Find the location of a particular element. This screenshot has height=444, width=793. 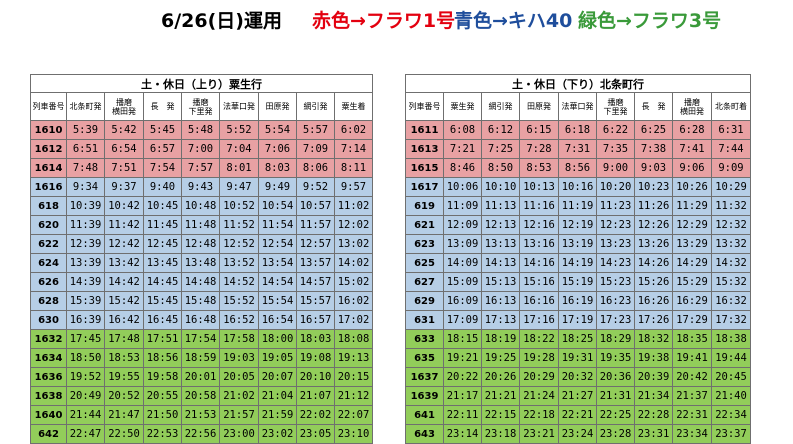

time-cell: 12:52 is located at coordinates (239, 244).